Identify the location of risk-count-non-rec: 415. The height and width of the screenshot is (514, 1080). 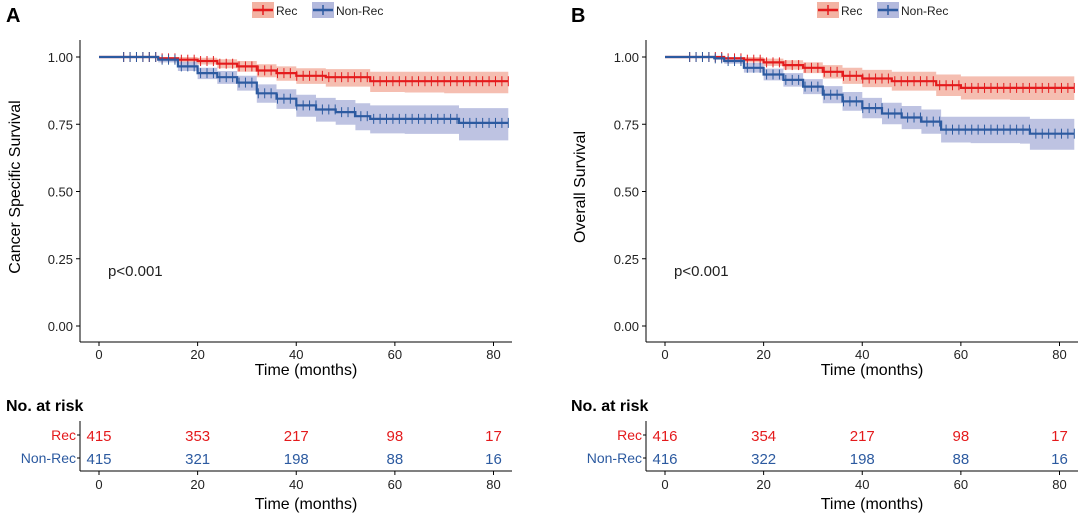
(98, 459).